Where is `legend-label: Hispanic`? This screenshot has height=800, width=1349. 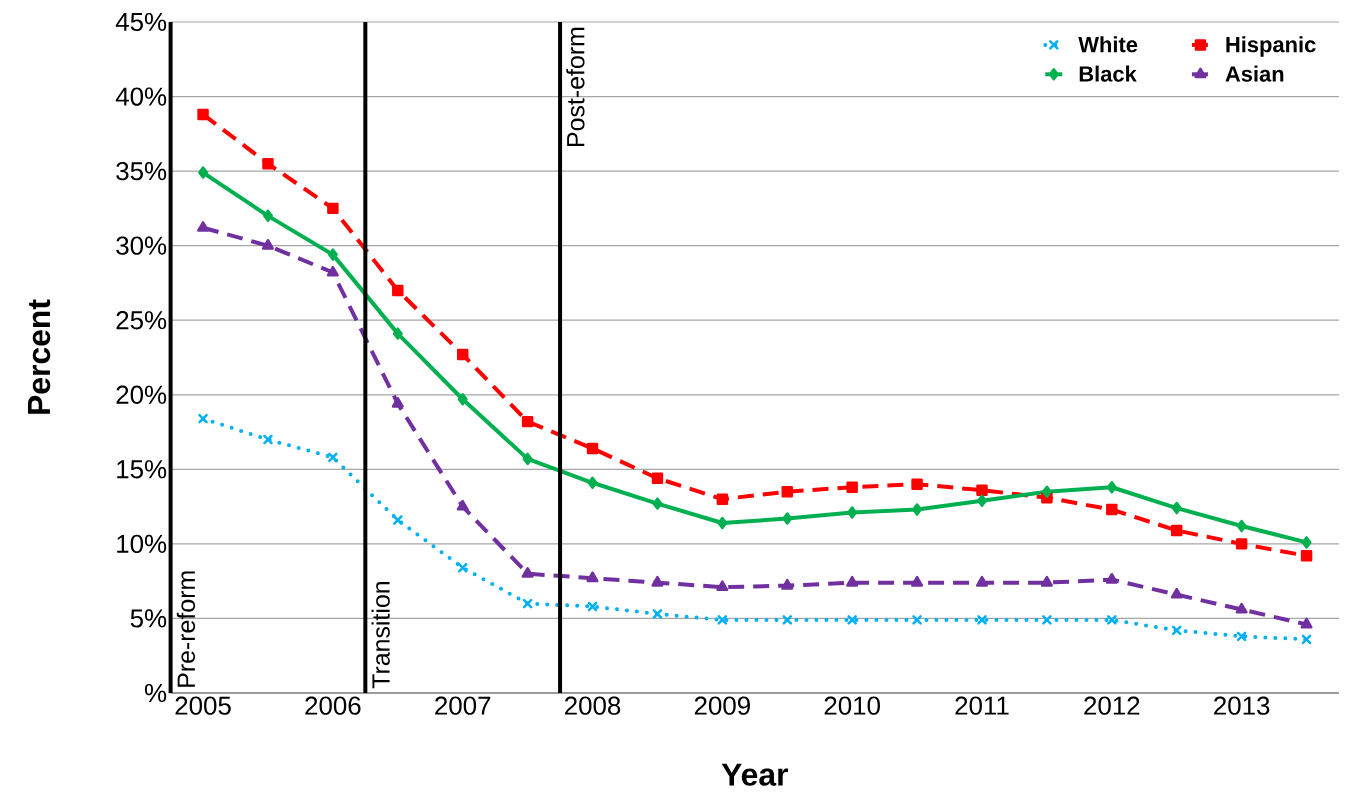 legend-label: Hispanic is located at coordinates (1271, 46).